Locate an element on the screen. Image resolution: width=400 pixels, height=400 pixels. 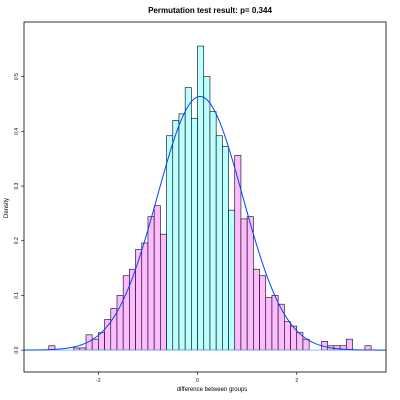
y-tick-label: 0.0 is located at coordinates (17, 349).